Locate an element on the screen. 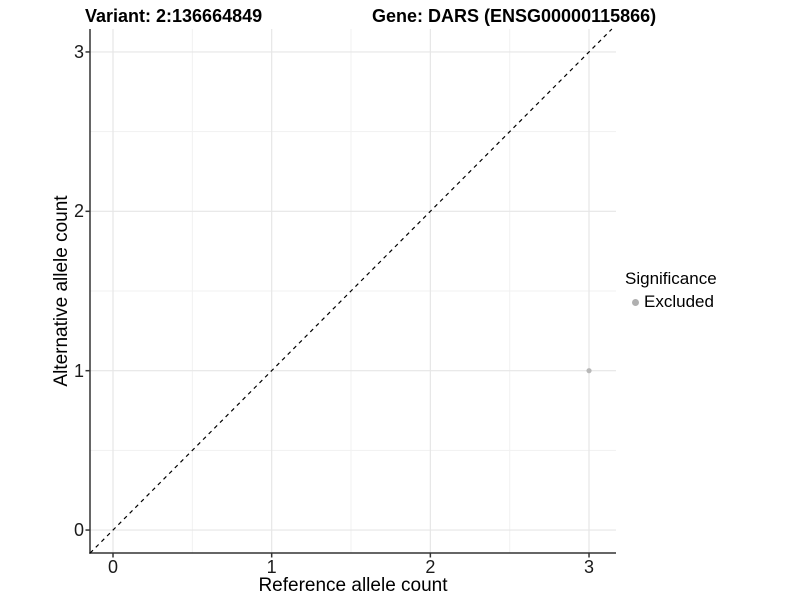 Image resolution: width=800 pixels, height=600 pixels. plot-title-gene: Gene: DARS (ENSG00000115866) is located at coordinates (514, 16).